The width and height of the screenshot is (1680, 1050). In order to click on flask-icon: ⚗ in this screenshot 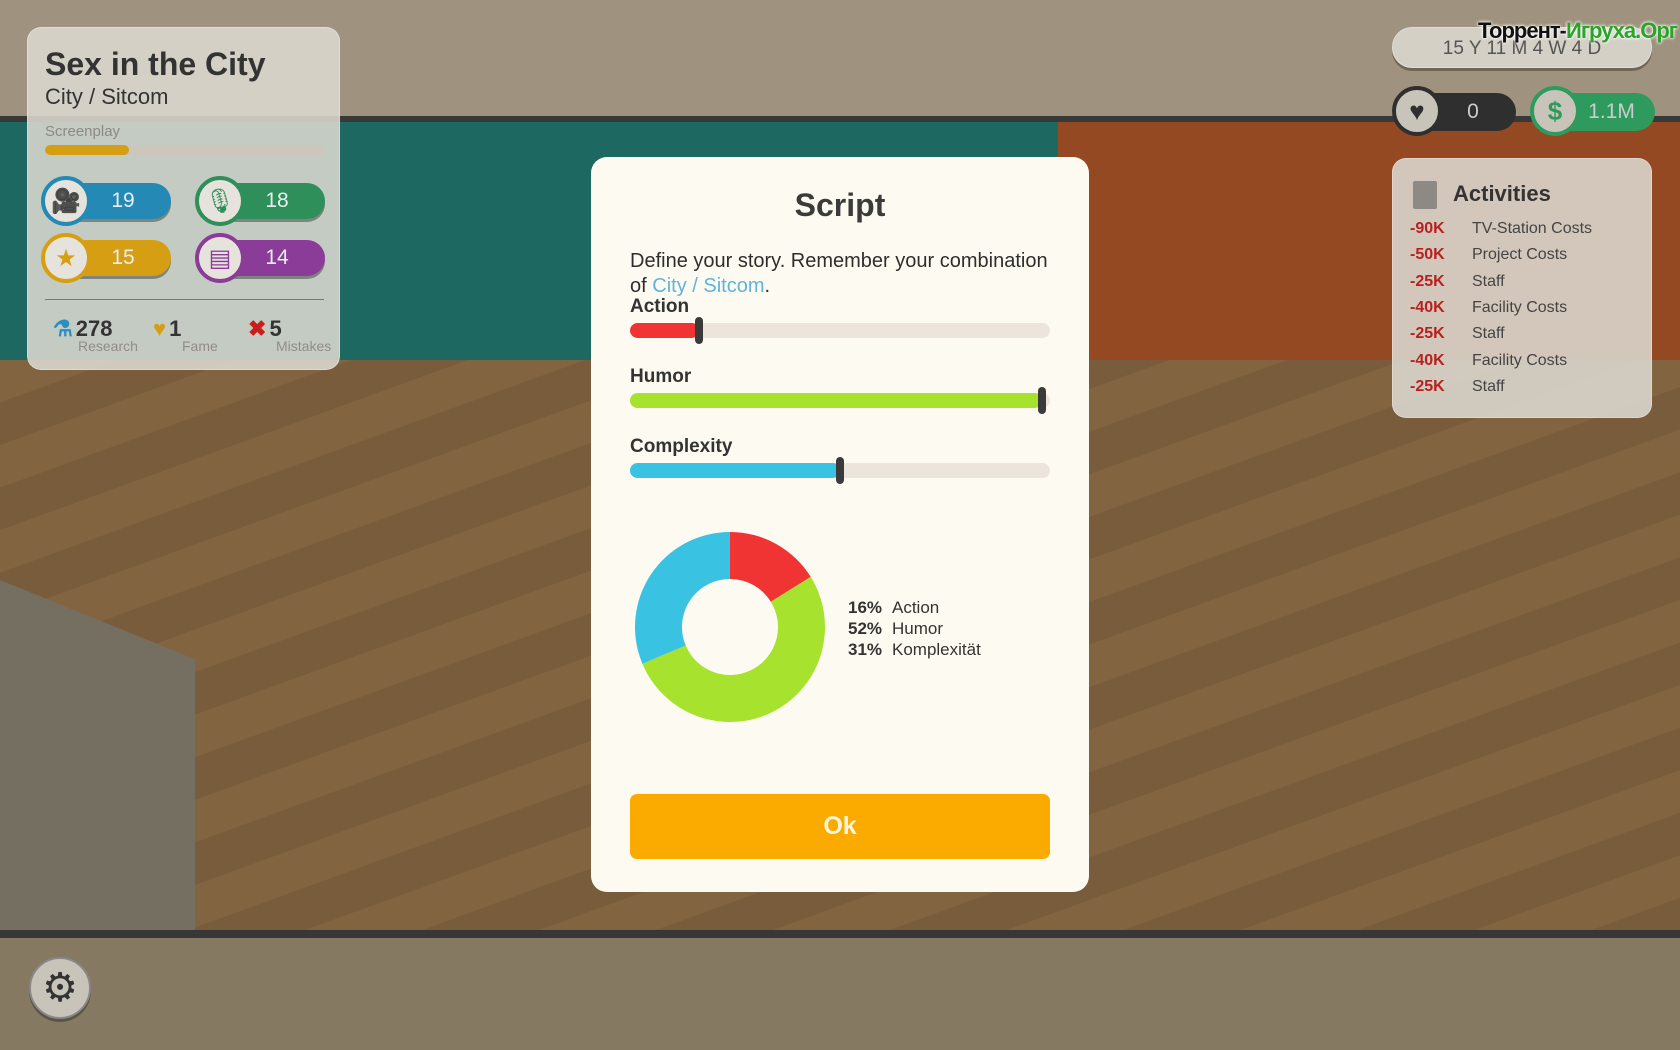, I will do `click(63, 328)`.